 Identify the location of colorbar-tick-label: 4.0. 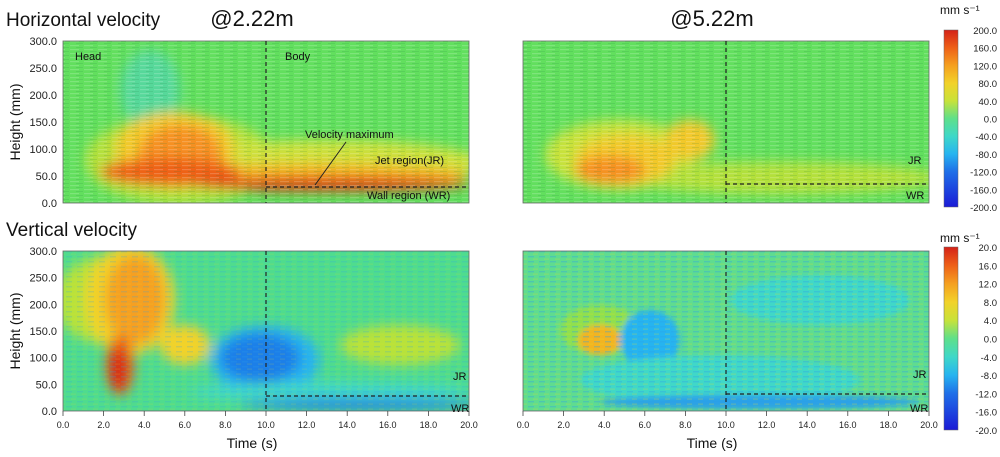
(990, 321).